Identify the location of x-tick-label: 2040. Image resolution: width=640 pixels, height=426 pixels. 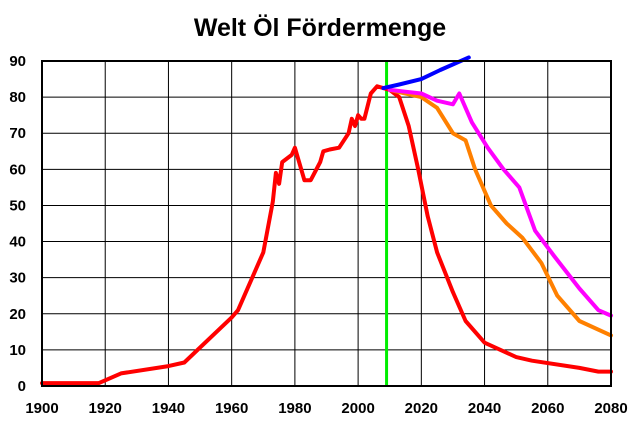
(484, 408).